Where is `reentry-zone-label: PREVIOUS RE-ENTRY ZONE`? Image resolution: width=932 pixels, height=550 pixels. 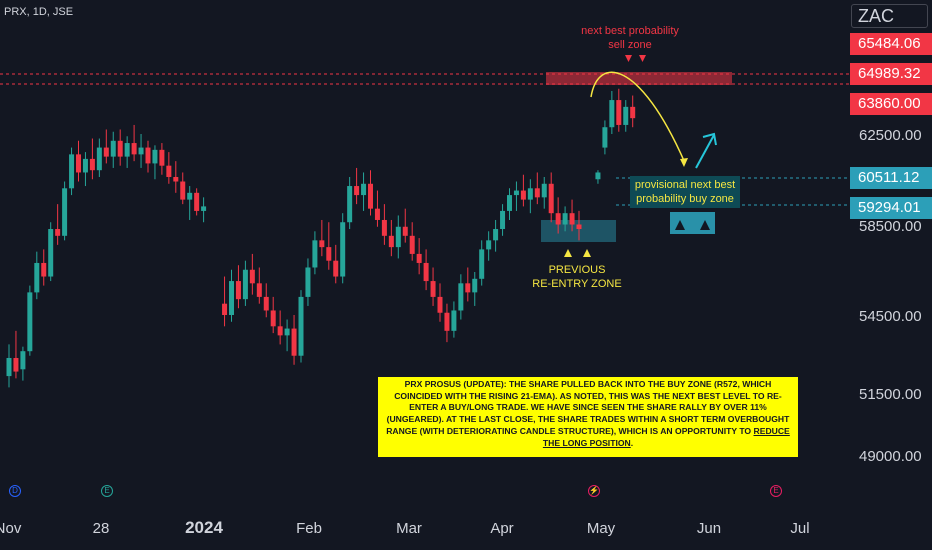
reentry-zone-label: PREVIOUS RE-ENTRY ZONE is located at coordinates (577, 277).